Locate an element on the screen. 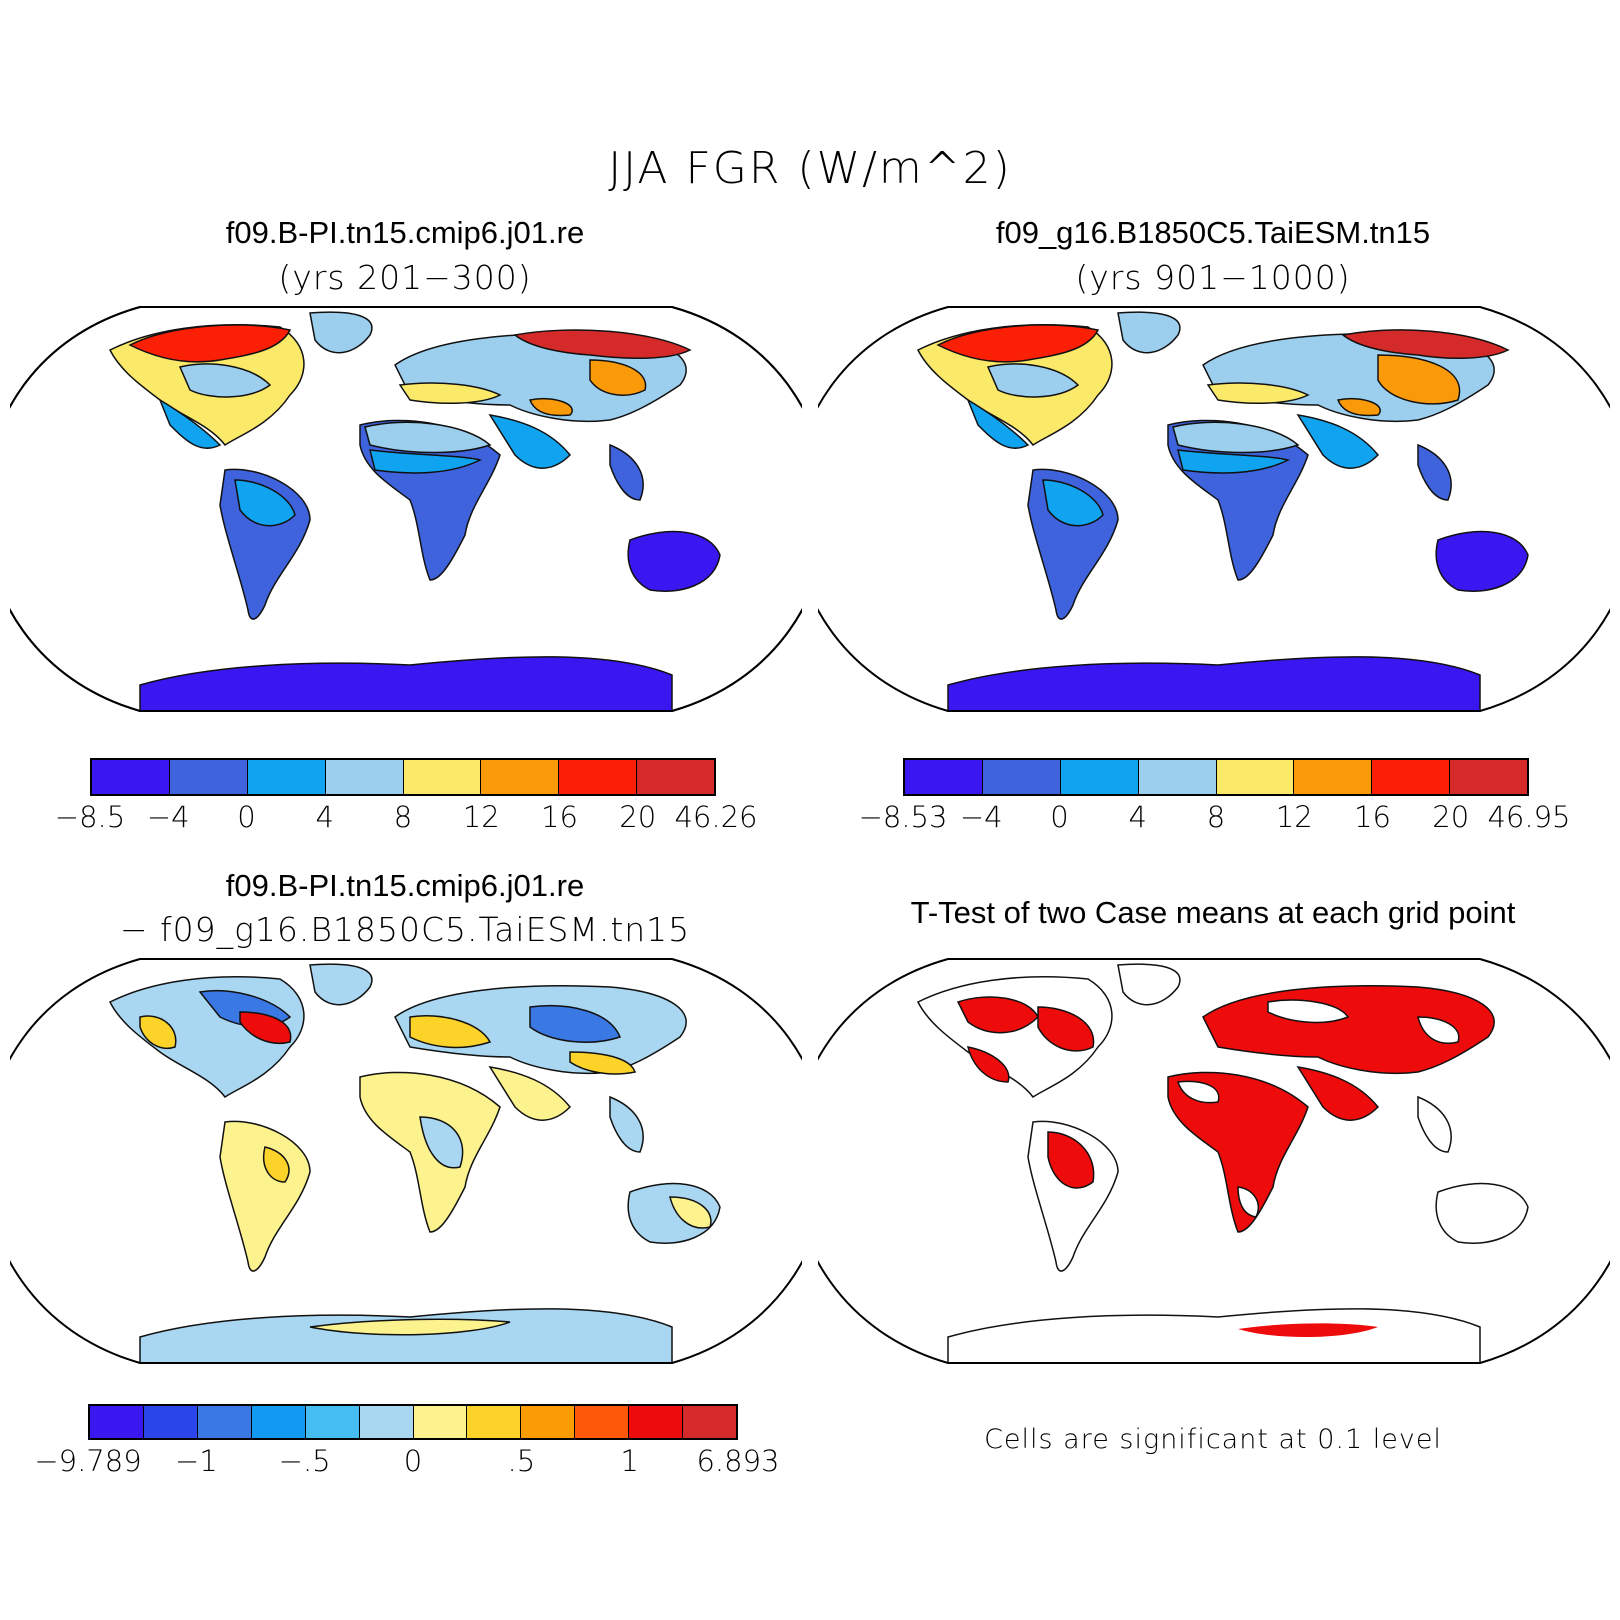  colorbar-1-label: −8.5 is located at coordinates (90, 817).